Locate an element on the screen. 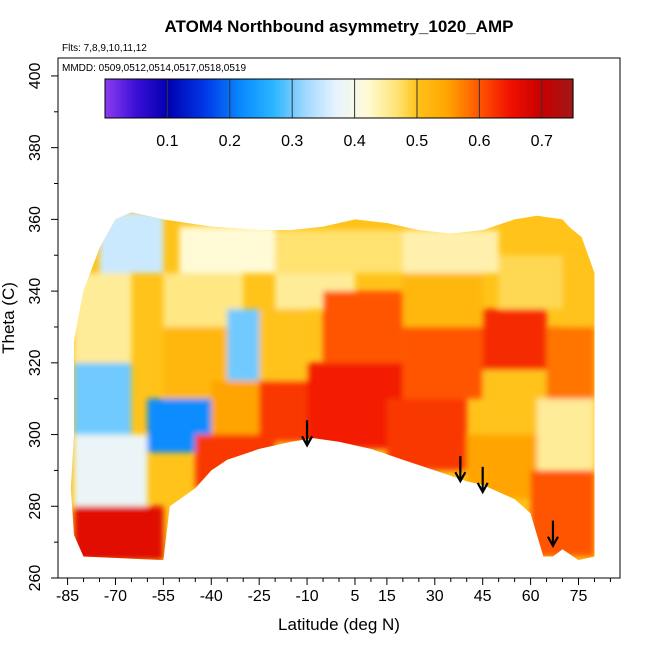  x-tick-label: -85 is located at coordinates (67, 596).